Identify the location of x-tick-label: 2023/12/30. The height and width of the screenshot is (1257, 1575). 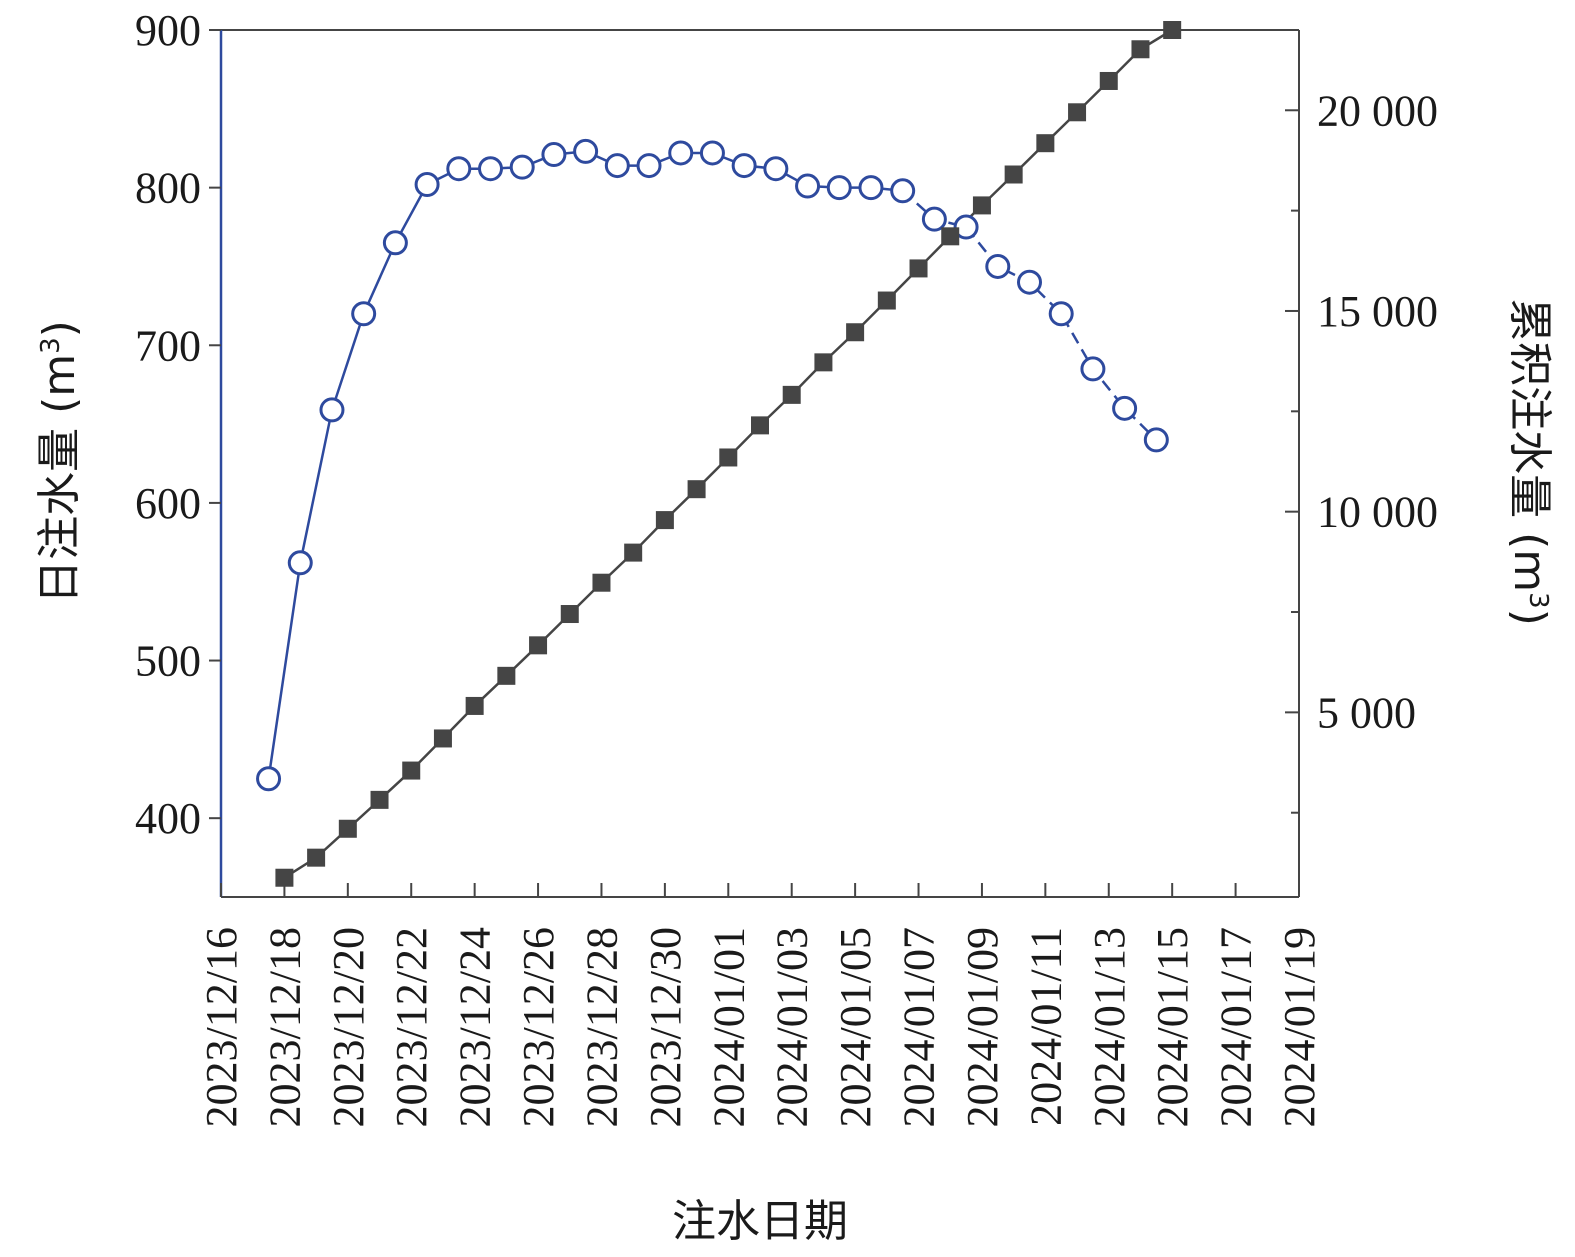
(665, 1027).